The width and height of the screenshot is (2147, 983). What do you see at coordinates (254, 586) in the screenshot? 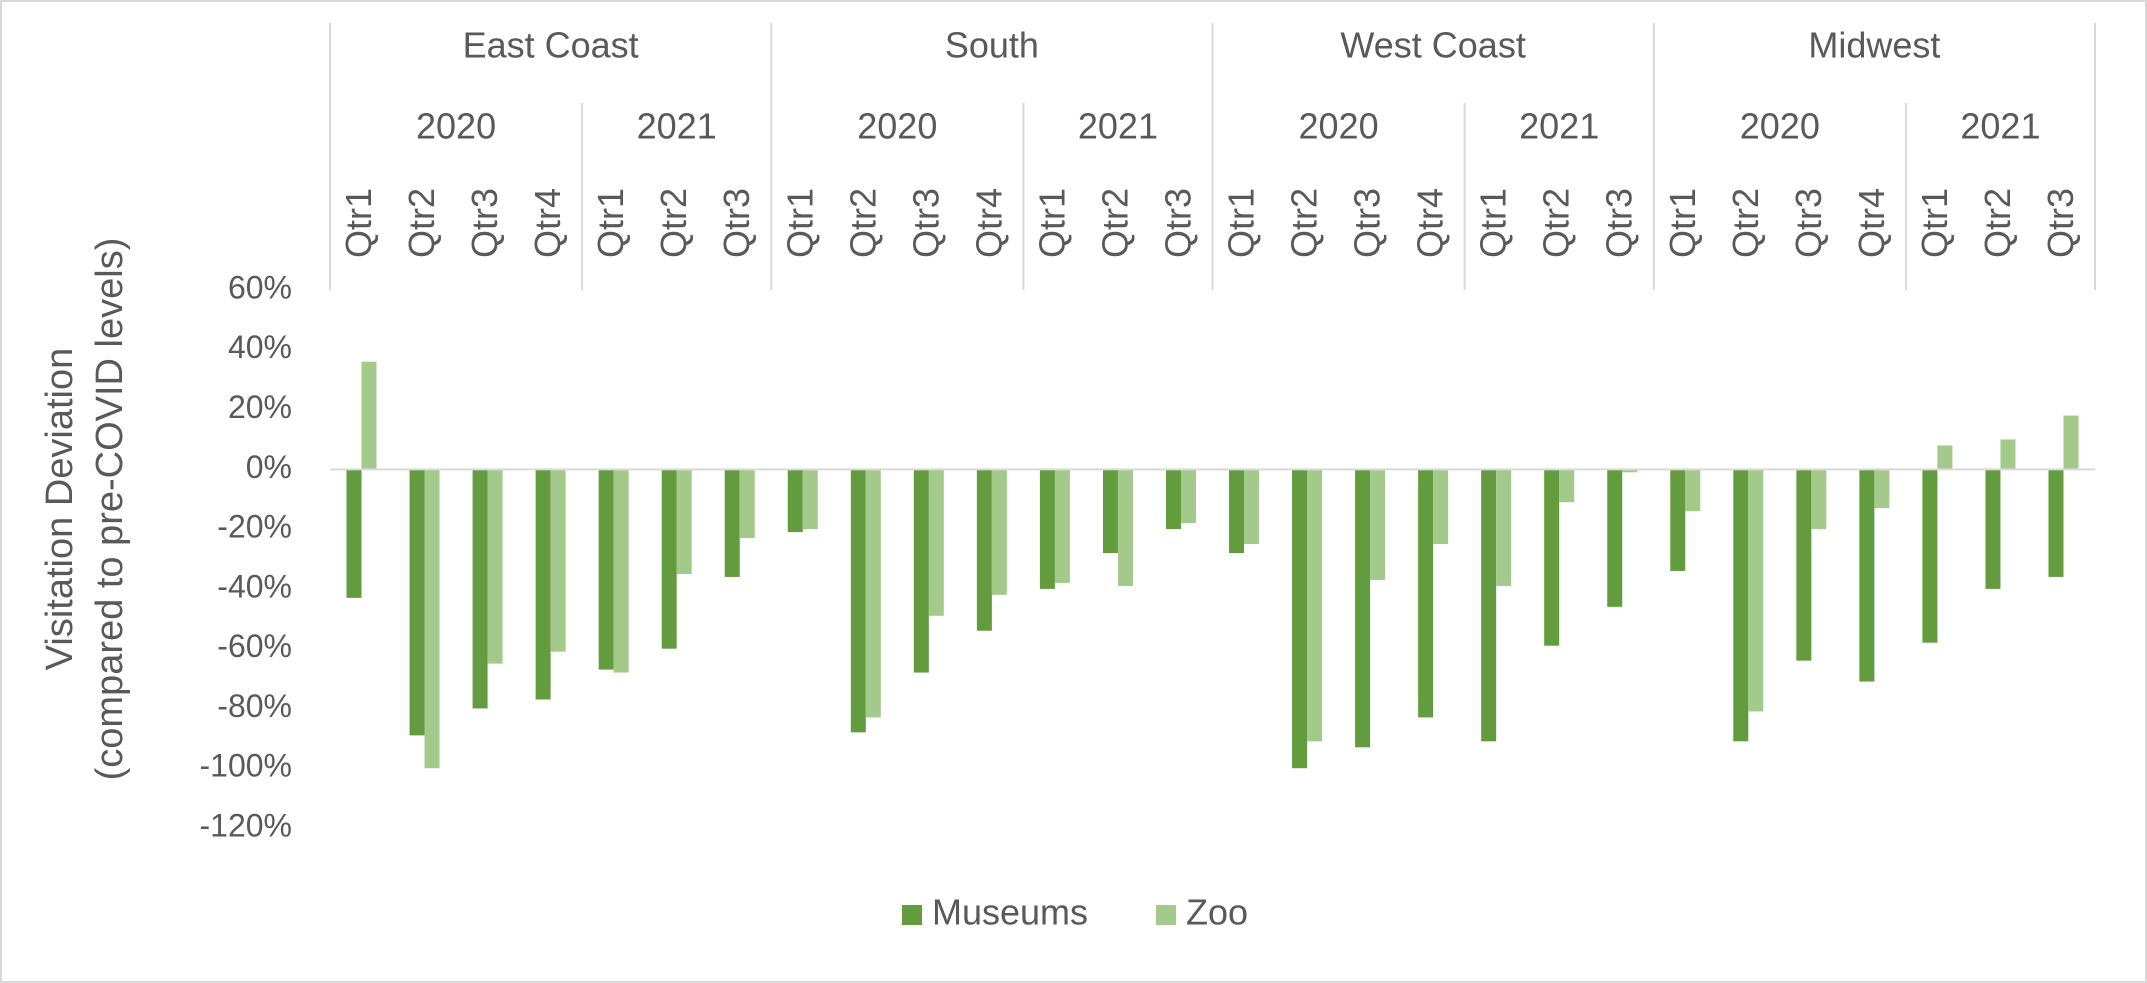
I see `y-tick-label: -40%` at bounding box center [254, 586].